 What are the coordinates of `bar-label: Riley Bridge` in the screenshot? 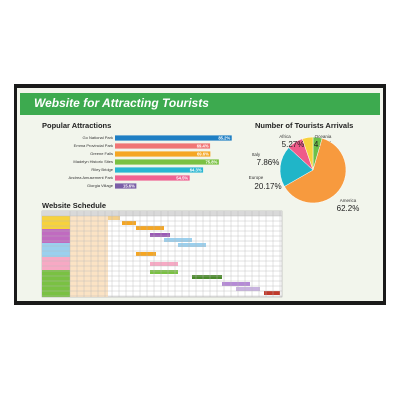 It's located at (102, 169).